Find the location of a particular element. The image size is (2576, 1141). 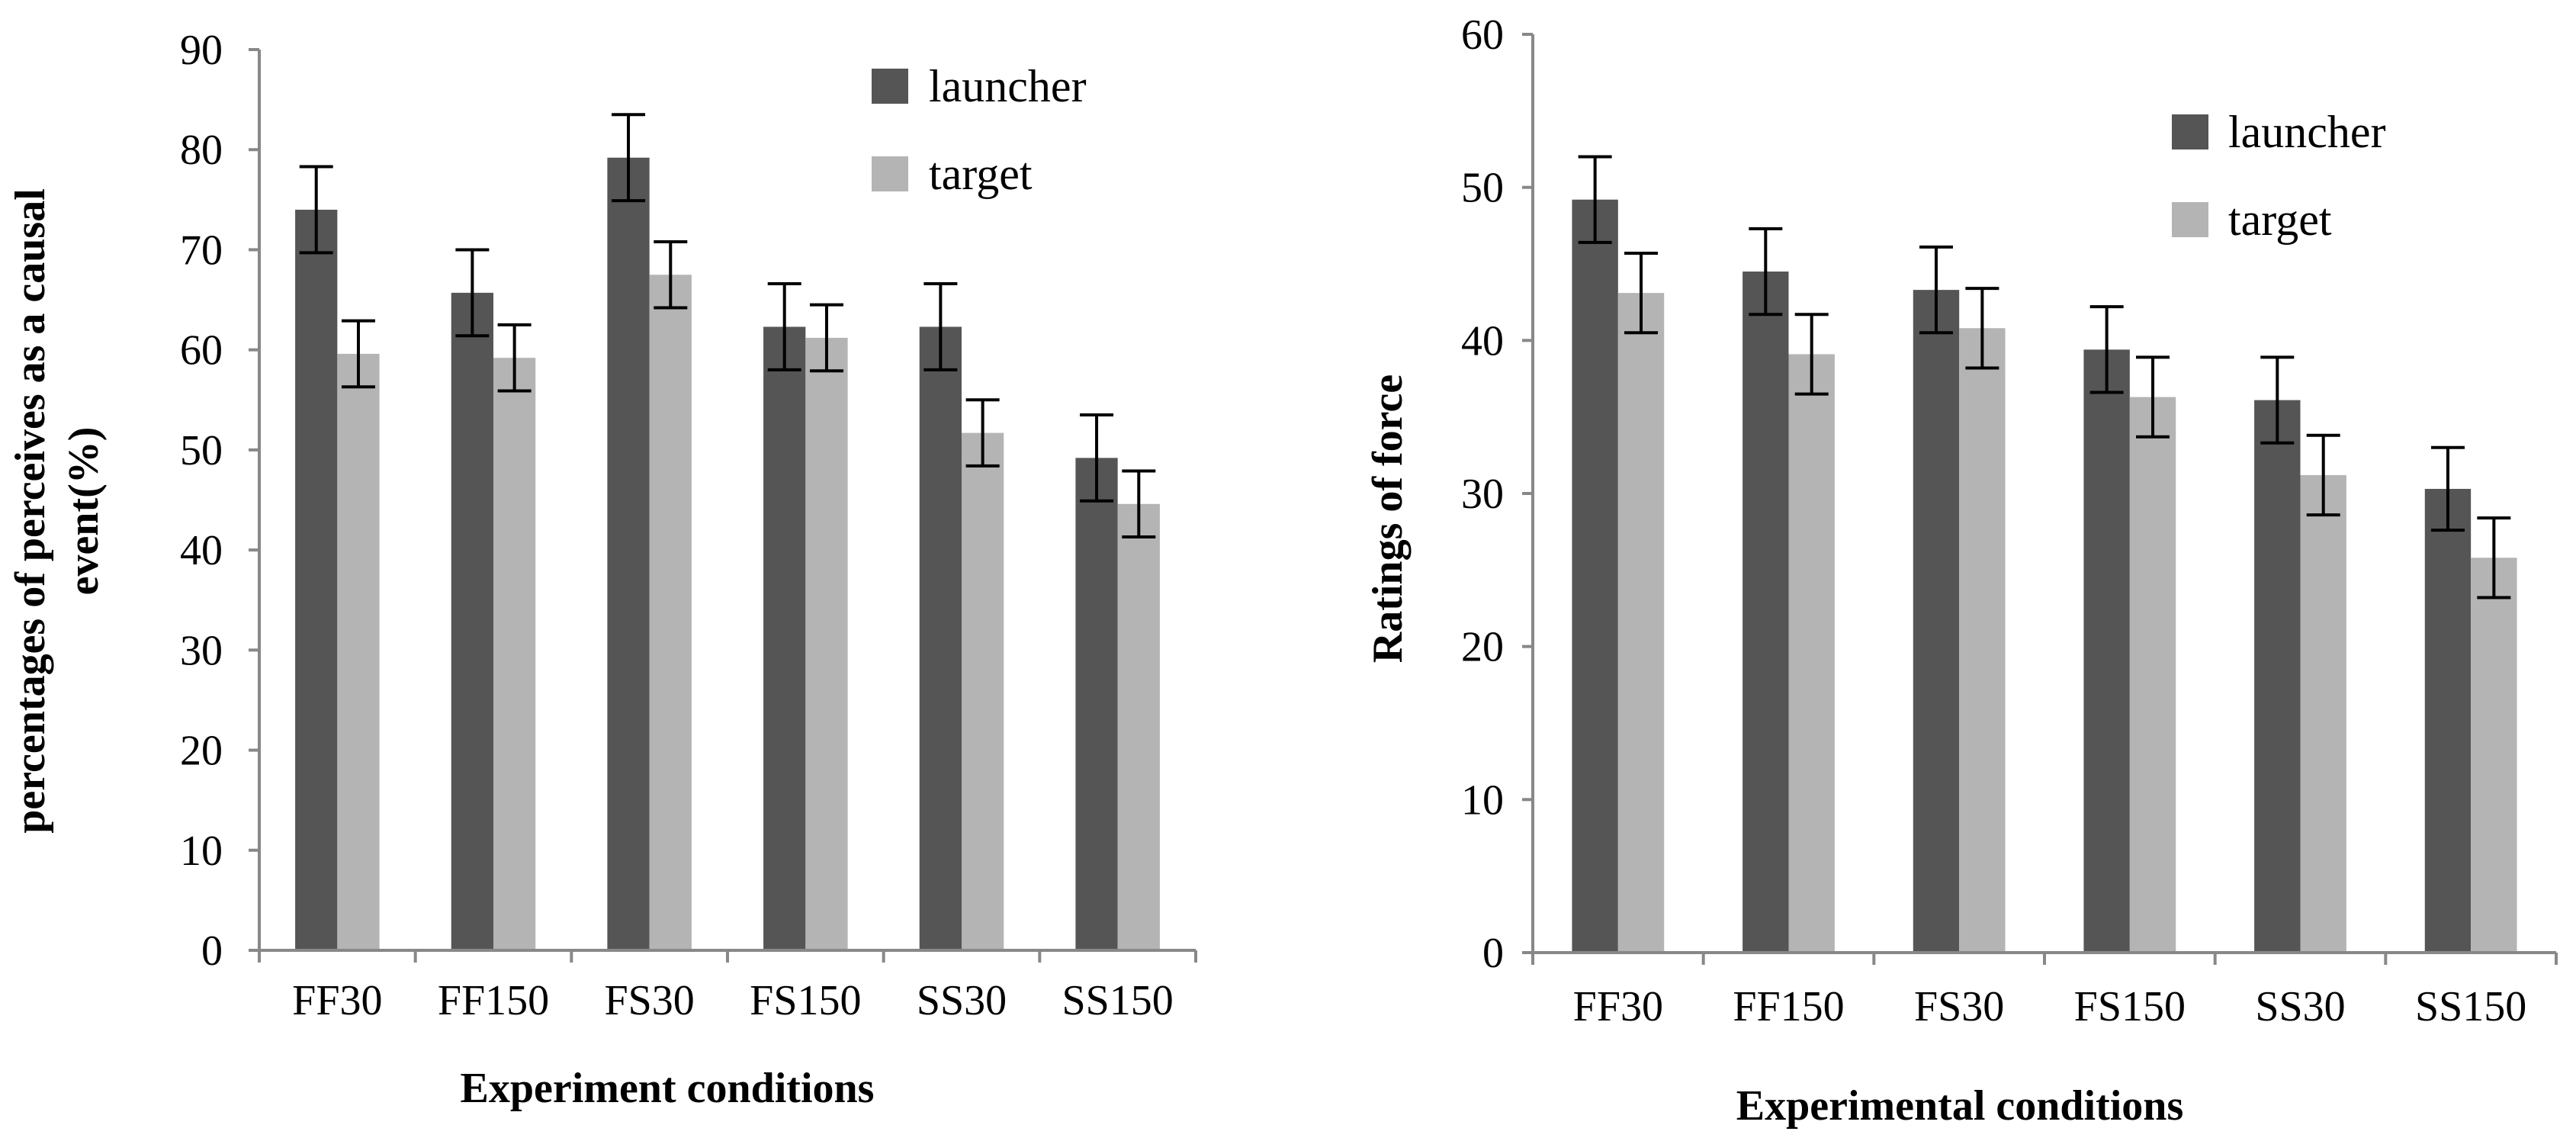

chart-1-legend: launcher target is located at coordinates (2279, 176).